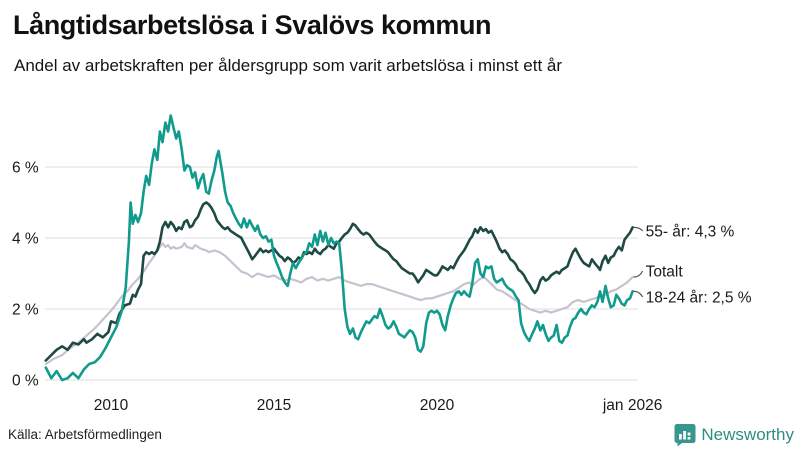  I want to click on source-note: Källa: Arbetsförmedlingen, so click(85, 434).